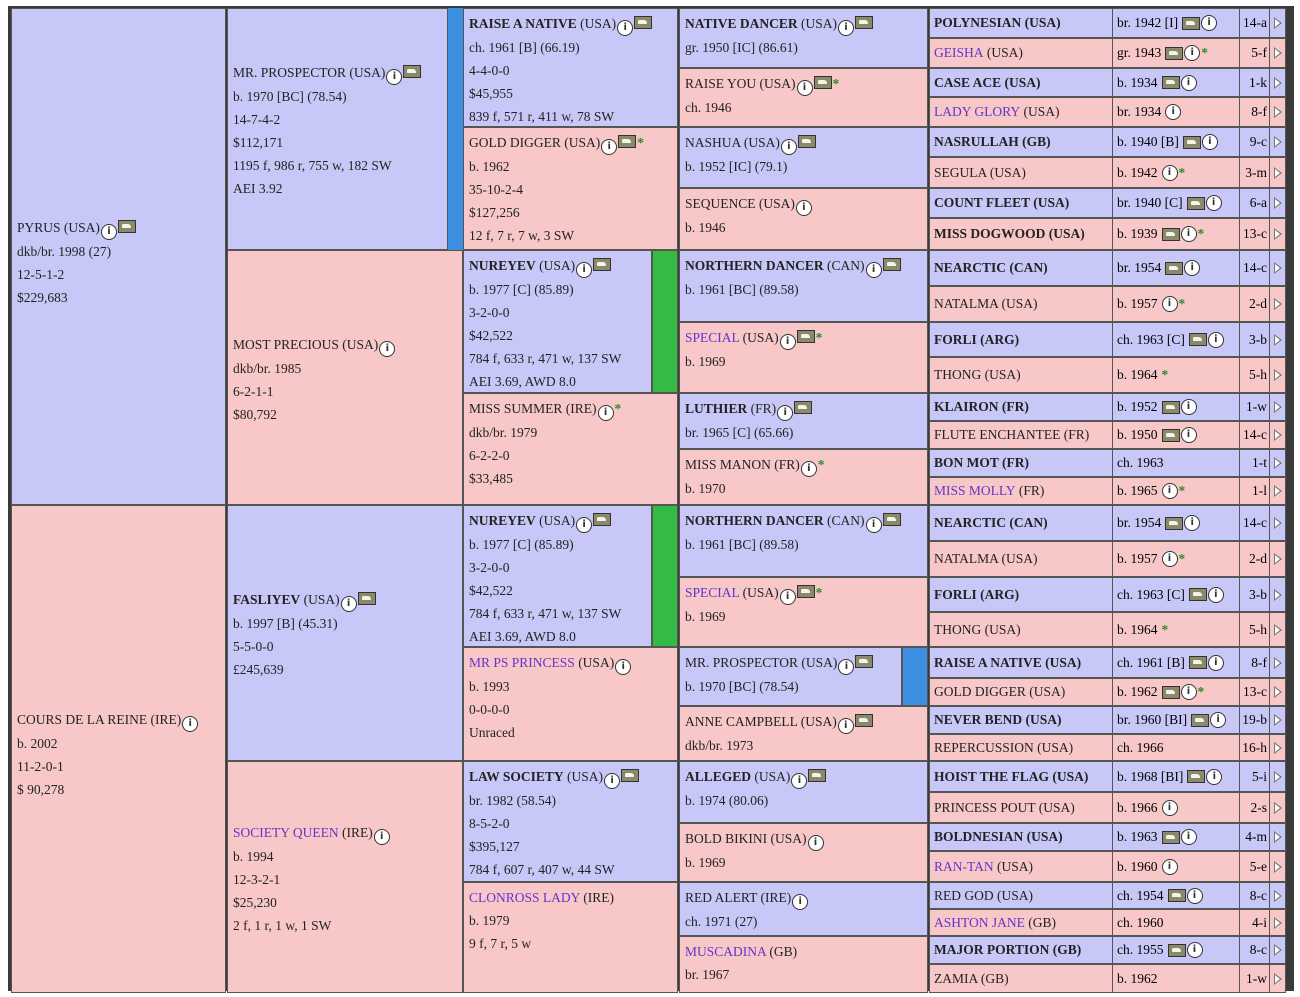 The width and height of the screenshot is (1300, 997). Describe the element at coordinates (741, 23) in the screenshot. I see `horse-name: NATIVE DANCER` at that location.